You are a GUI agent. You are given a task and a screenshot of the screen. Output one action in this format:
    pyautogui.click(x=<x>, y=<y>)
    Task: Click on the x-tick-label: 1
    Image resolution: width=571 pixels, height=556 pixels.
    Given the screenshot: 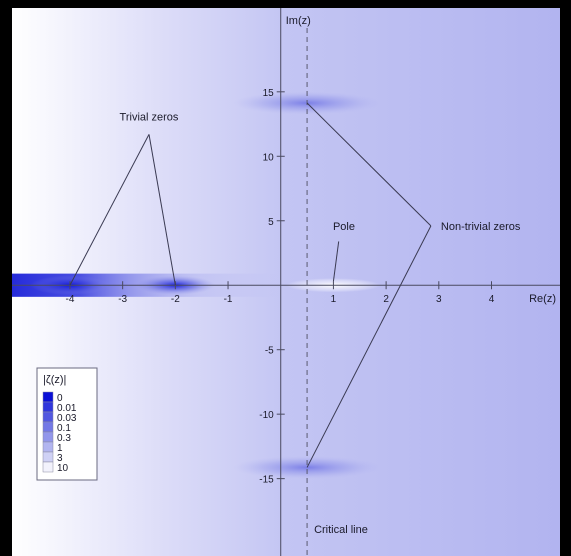 What is the action you would take?
    pyautogui.click(x=334, y=299)
    